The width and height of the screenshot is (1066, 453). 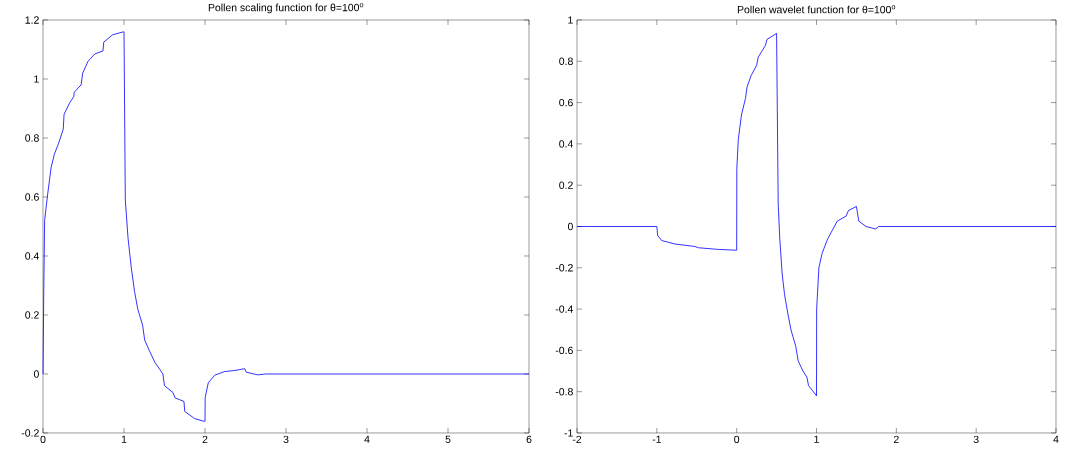 What do you see at coordinates (577, 439) in the screenshot?
I see `x-tick-label: -2` at bounding box center [577, 439].